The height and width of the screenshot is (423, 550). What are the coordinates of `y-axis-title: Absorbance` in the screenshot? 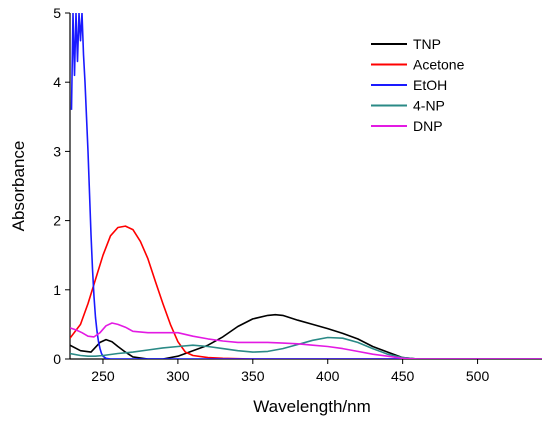 It's located at (18, 186).